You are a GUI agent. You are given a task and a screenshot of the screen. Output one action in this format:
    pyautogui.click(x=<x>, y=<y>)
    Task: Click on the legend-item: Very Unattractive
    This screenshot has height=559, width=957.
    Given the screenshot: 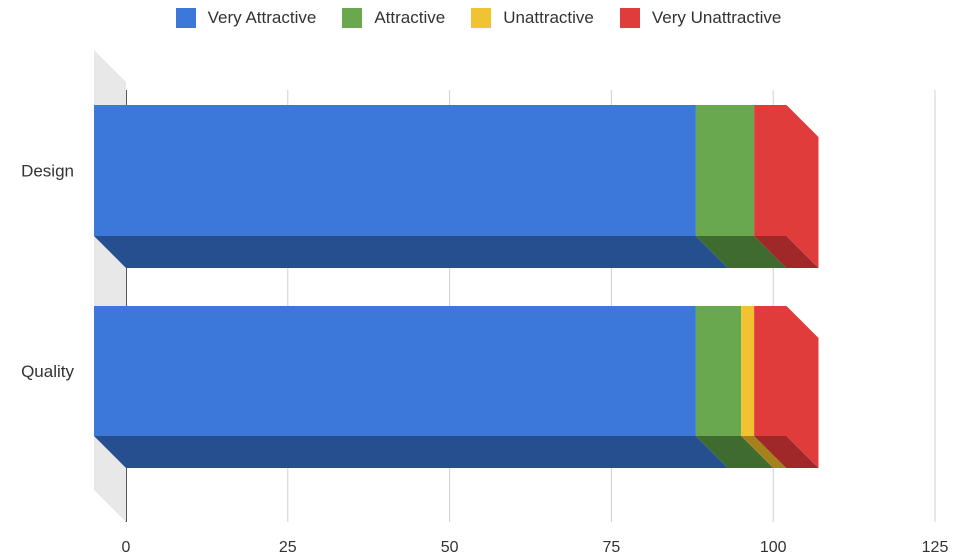 What is the action you would take?
    pyautogui.click(x=700, y=18)
    